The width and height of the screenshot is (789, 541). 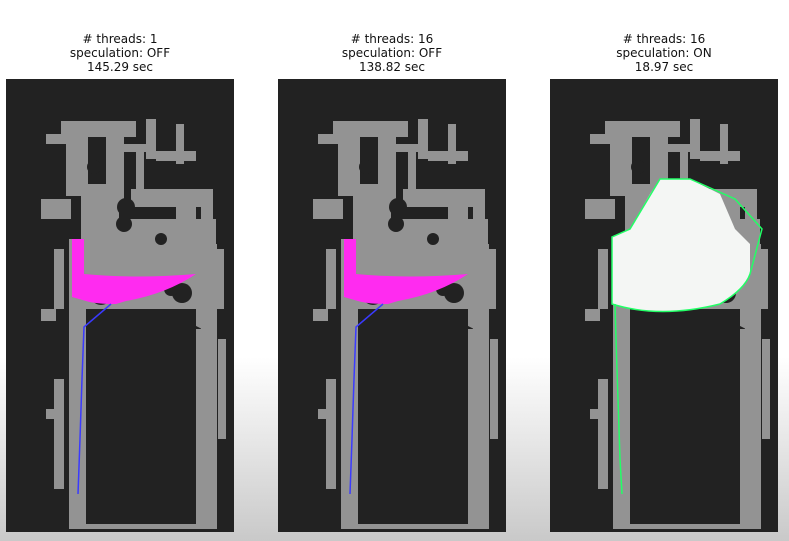 What do you see at coordinates (120, 39) in the screenshot?
I see `threads-label: # threads: 1` at bounding box center [120, 39].